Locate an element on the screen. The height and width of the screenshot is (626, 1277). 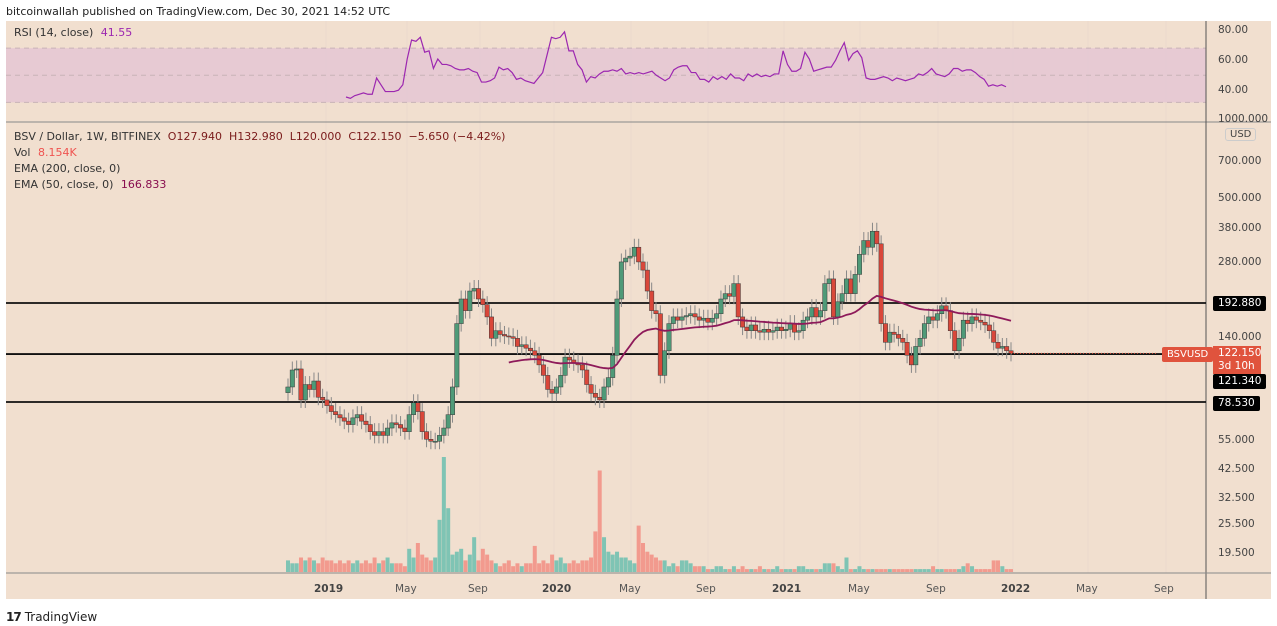
ema200-row: EMA (200, close, 0) is located at coordinates (259, 169).